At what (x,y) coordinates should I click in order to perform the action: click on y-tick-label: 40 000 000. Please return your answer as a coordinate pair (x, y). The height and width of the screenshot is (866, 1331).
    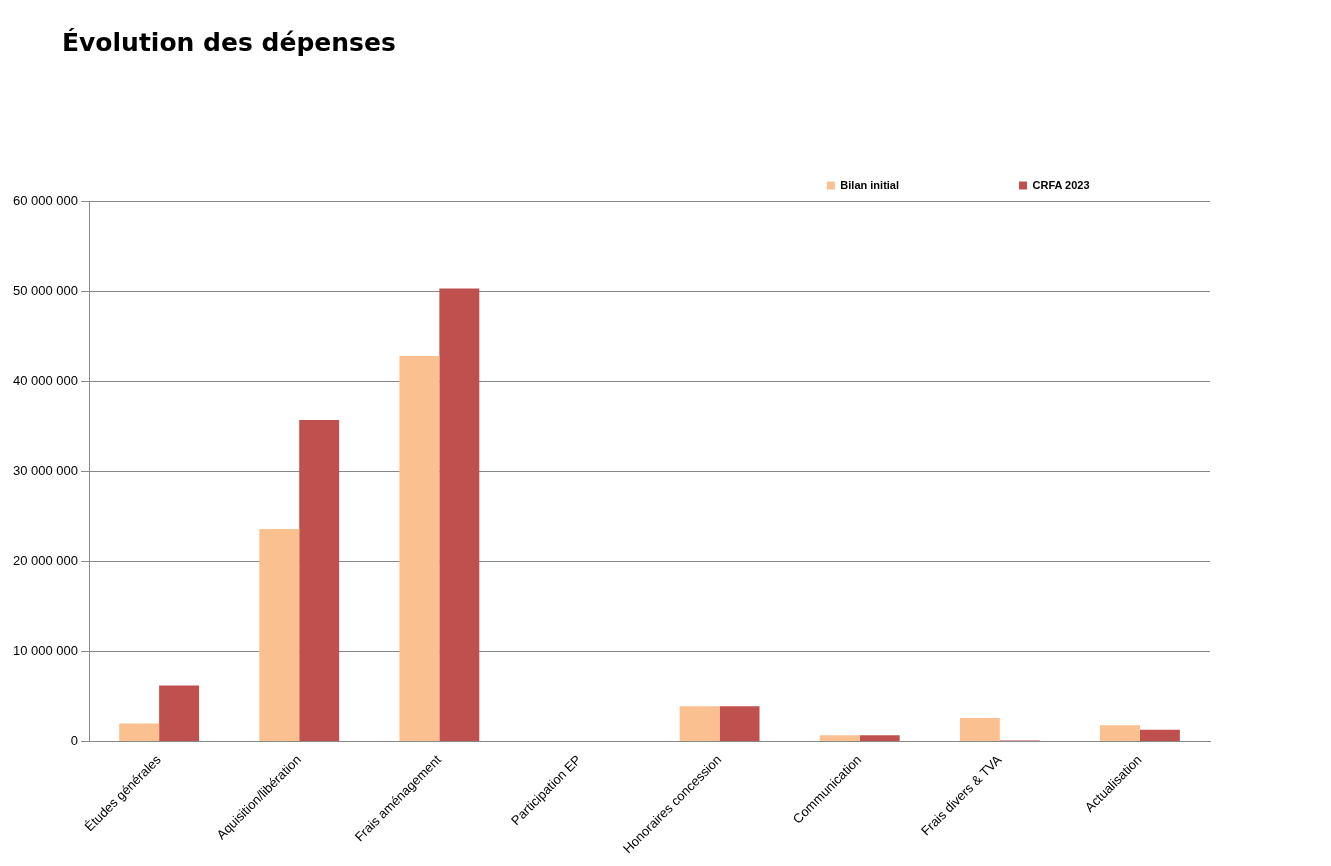
    Looking at the image, I should click on (45, 380).